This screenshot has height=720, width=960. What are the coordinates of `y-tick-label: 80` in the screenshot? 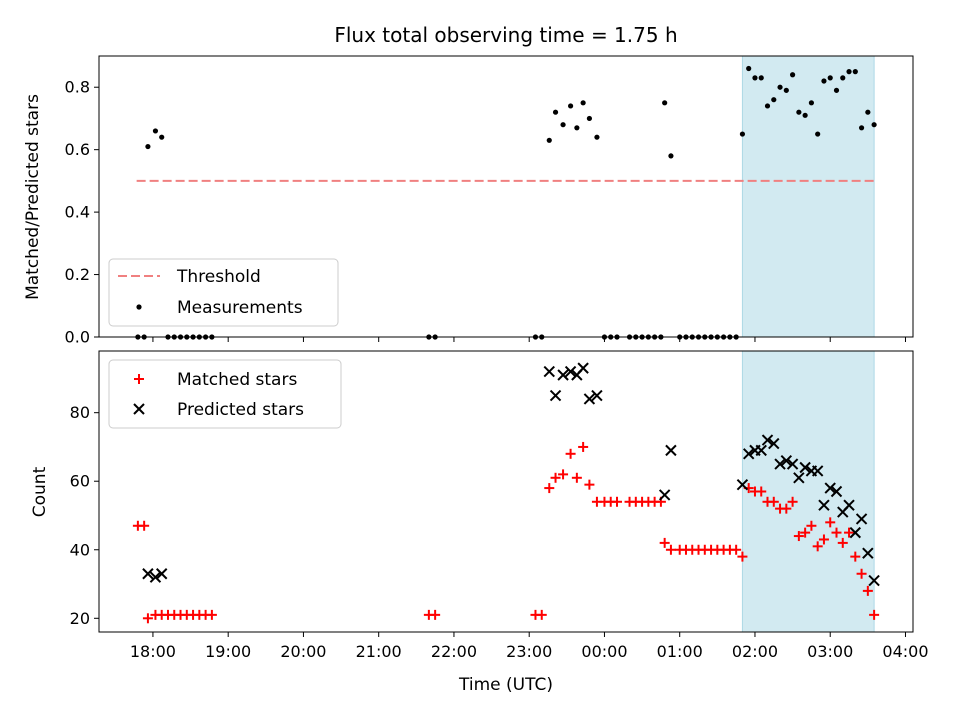 It's located at (80, 412).